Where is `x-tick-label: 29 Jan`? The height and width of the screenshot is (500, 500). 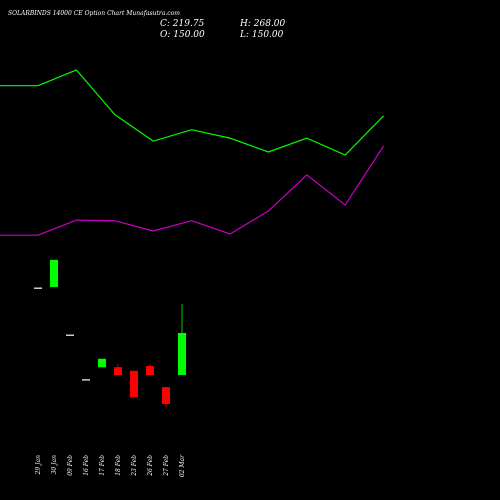 x-tick-label: 29 Jan is located at coordinates (38, 465).